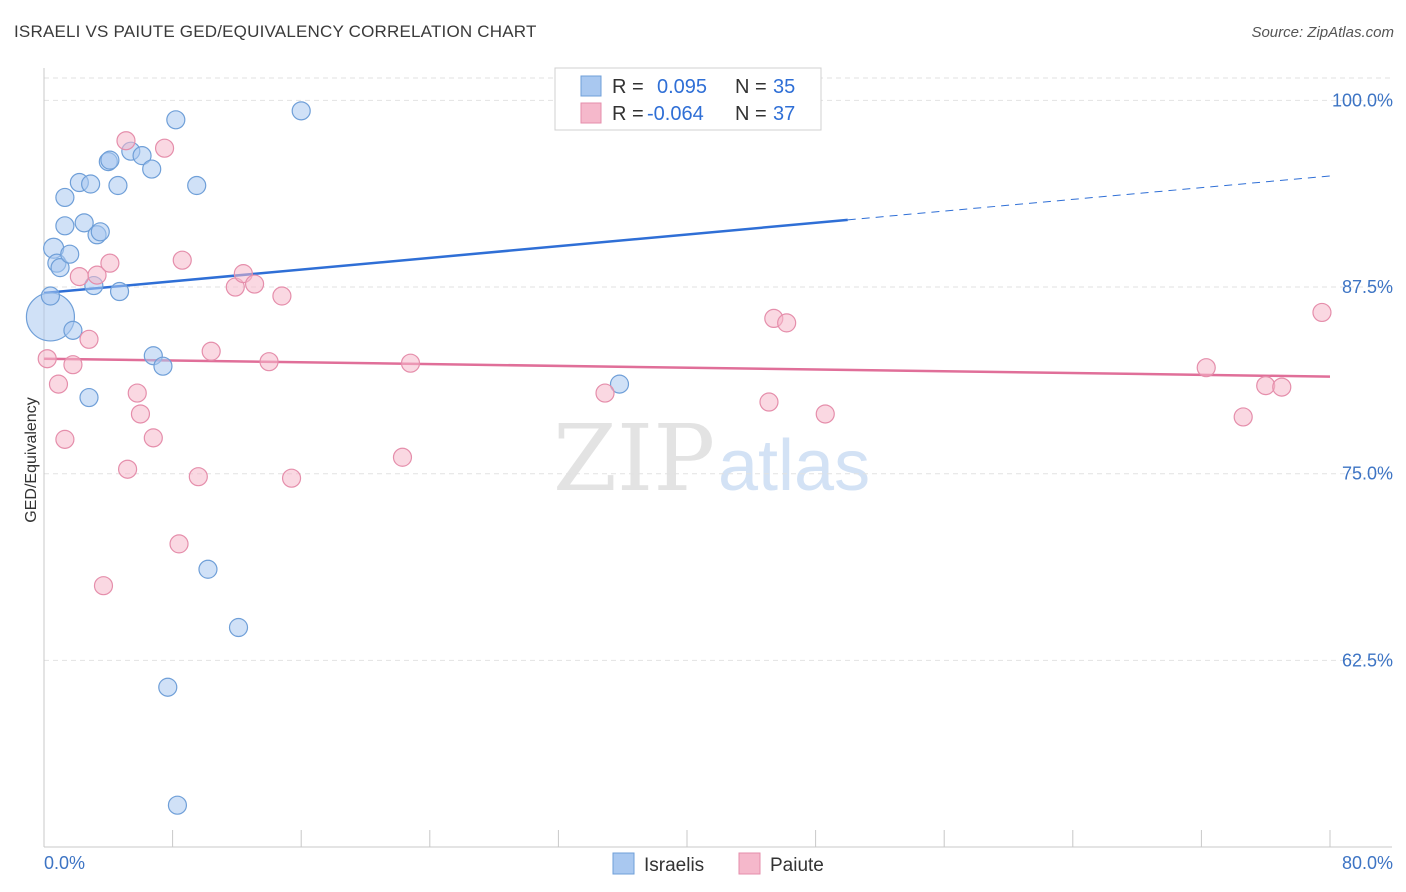  Describe the element at coordinates (1322, 32) in the screenshot. I see `source-label: Source: ZipAtlas.com` at that location.